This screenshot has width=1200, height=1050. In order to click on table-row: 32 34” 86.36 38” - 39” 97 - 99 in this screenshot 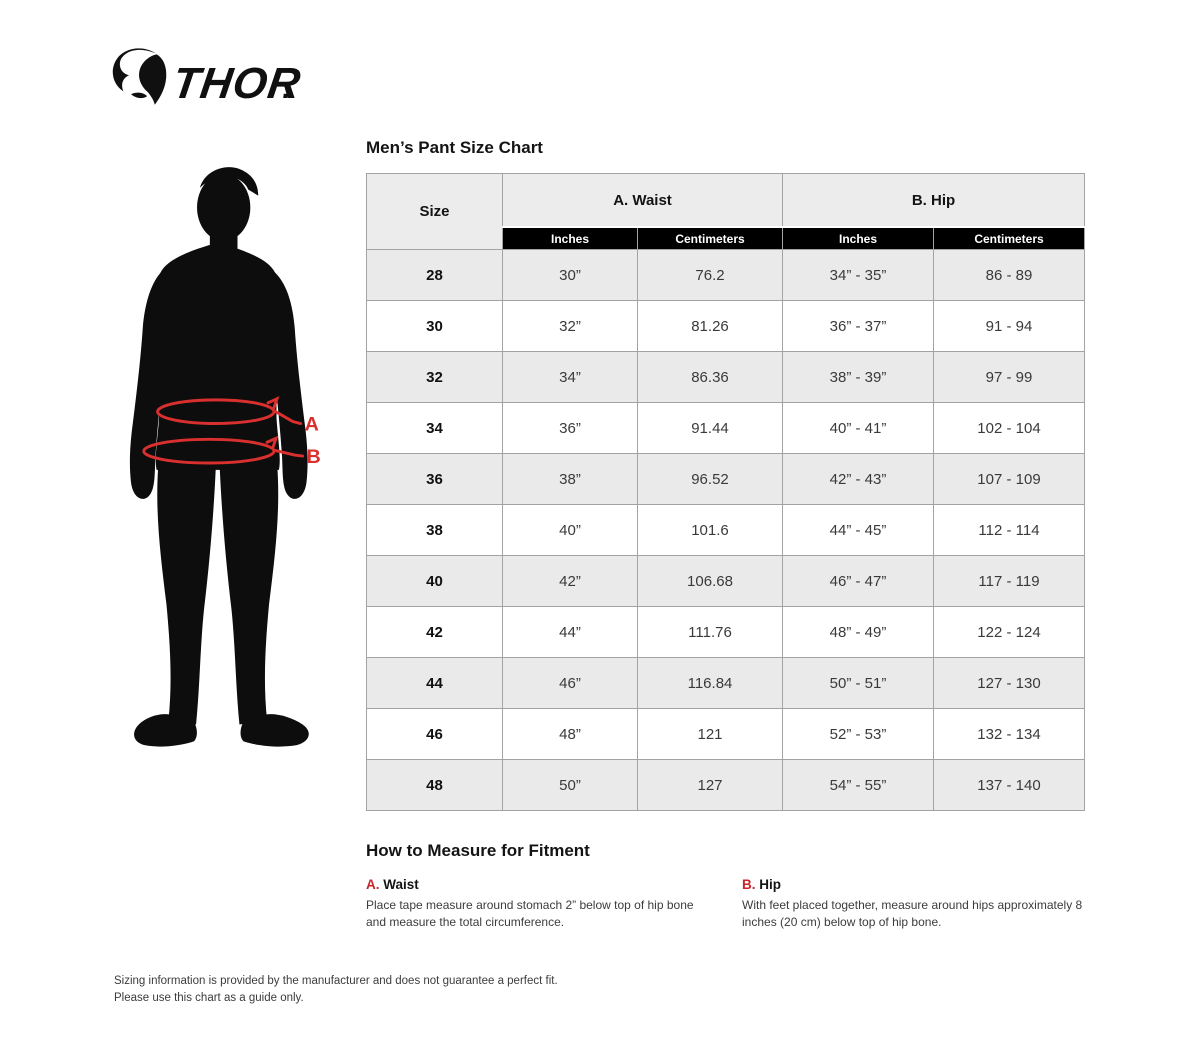, I will do `click(725, 377)`.